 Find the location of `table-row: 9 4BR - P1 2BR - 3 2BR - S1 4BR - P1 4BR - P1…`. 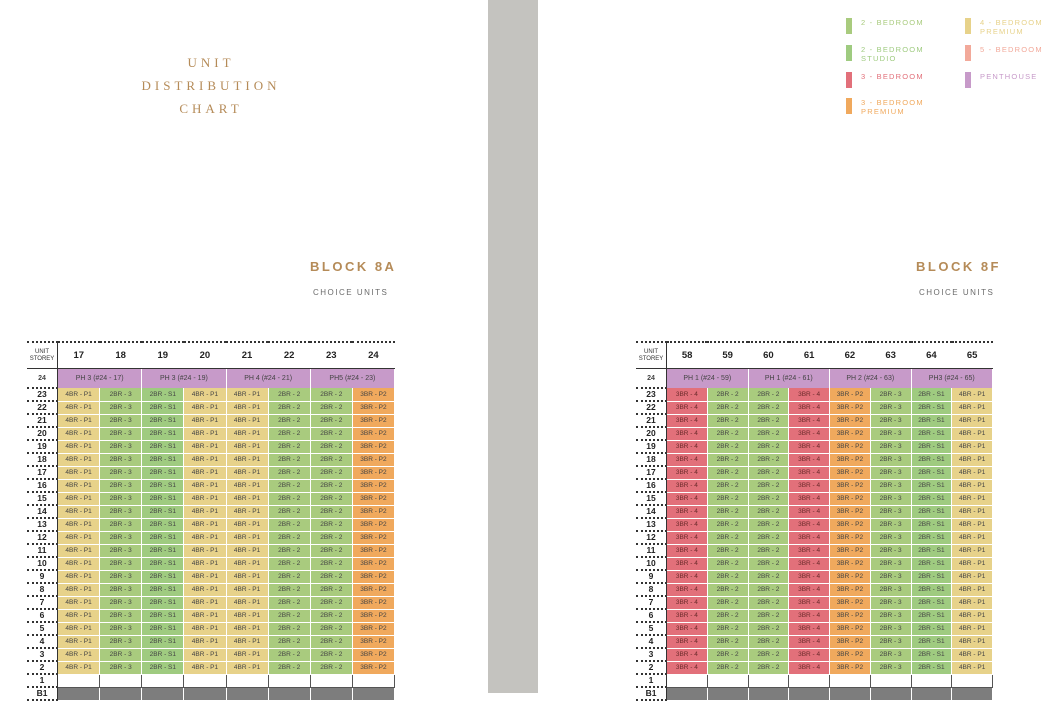

table-row: 9 4BR - P1 2BR - 3 2BR - S1 4BR - P1 4BR - P1… is located at coordinates (211, 577).